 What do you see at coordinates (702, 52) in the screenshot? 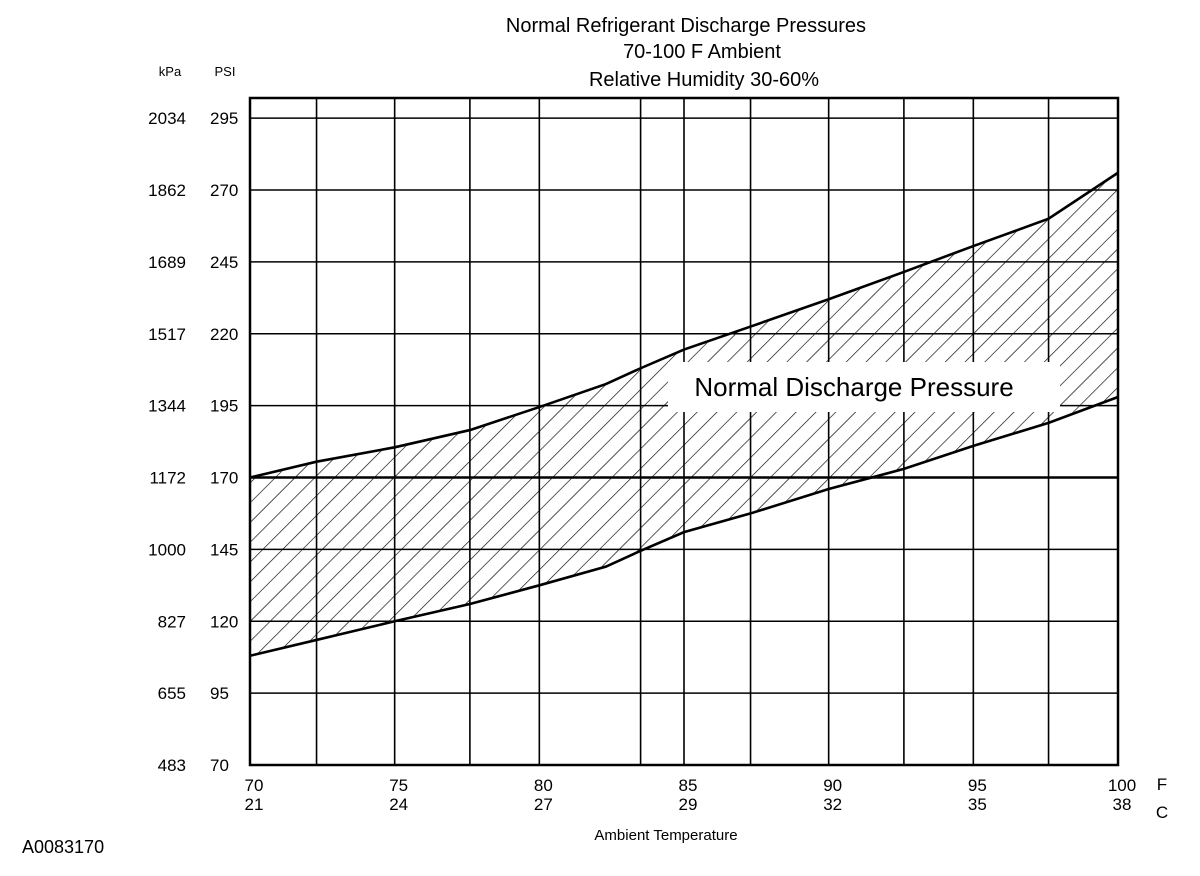
I see `chart-title-line-2: 70-100 F Ambient` at bounding box center [702, 52].